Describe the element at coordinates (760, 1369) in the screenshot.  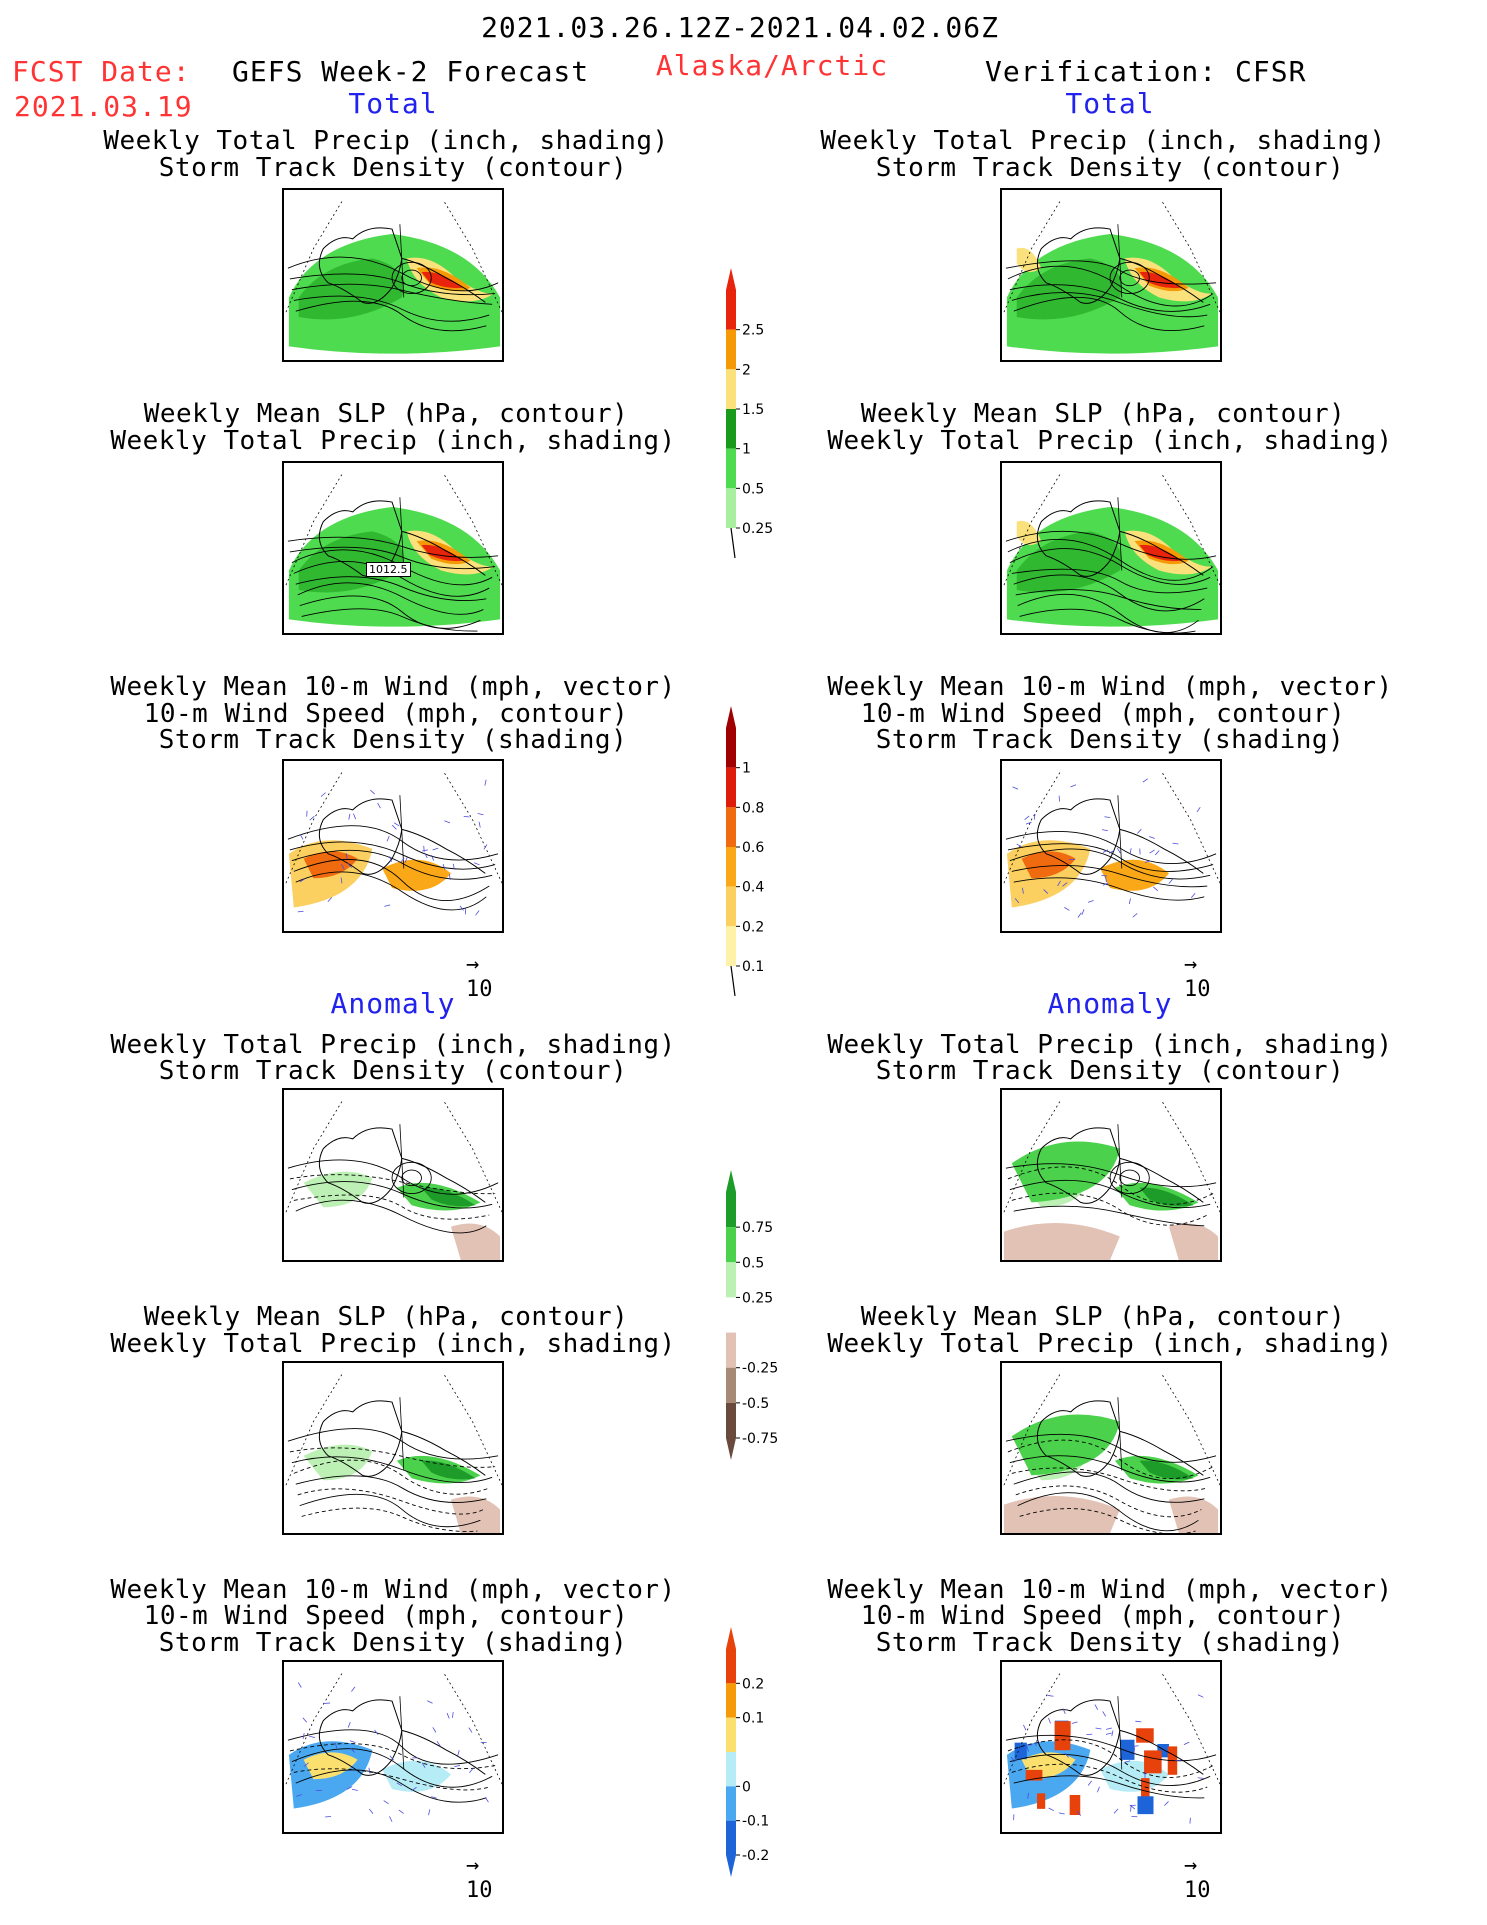
I see `colorbar-label: -0.25` at that location.